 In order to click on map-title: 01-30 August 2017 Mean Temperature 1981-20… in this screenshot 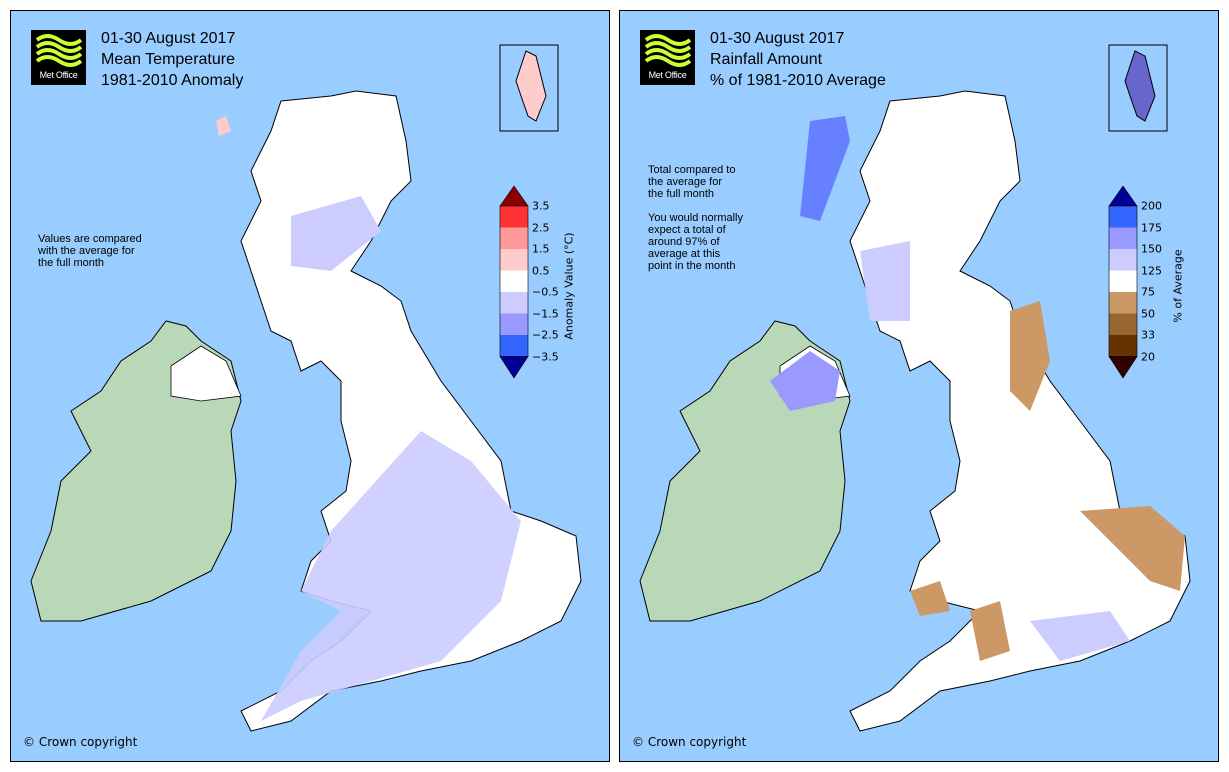, I will do `click(172, 59)`.